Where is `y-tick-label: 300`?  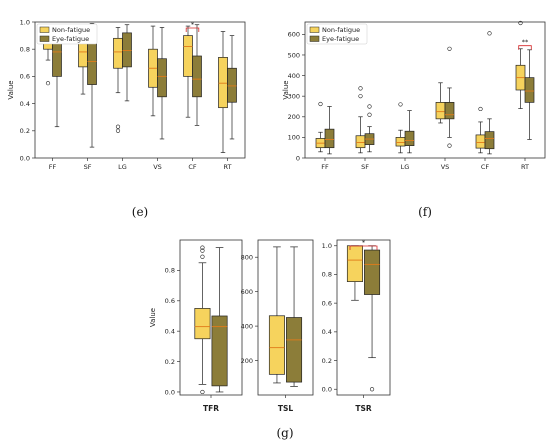 y-tick-label: 300 is located at coordinates (294, 96).